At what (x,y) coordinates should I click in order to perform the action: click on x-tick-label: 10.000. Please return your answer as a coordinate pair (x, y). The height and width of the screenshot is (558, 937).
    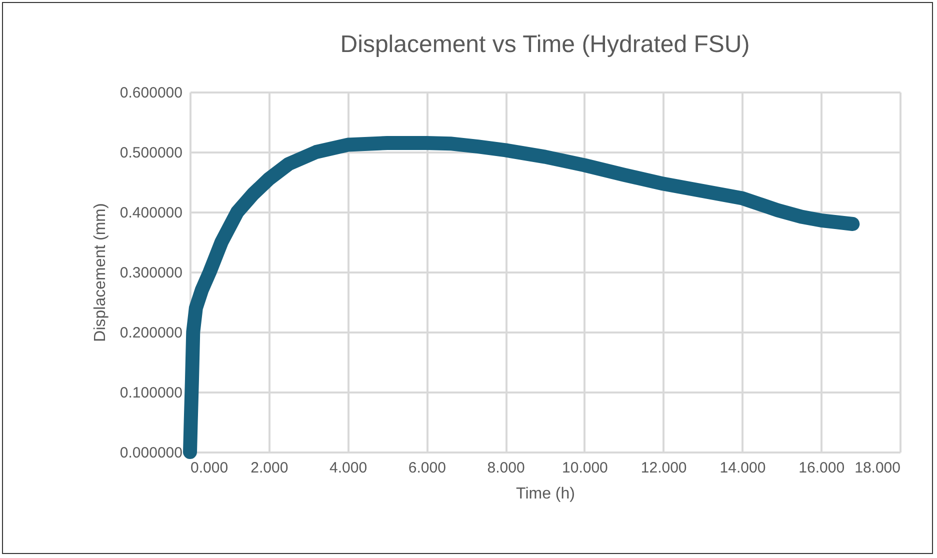
    Looking at the image, I should click on (585, 468).